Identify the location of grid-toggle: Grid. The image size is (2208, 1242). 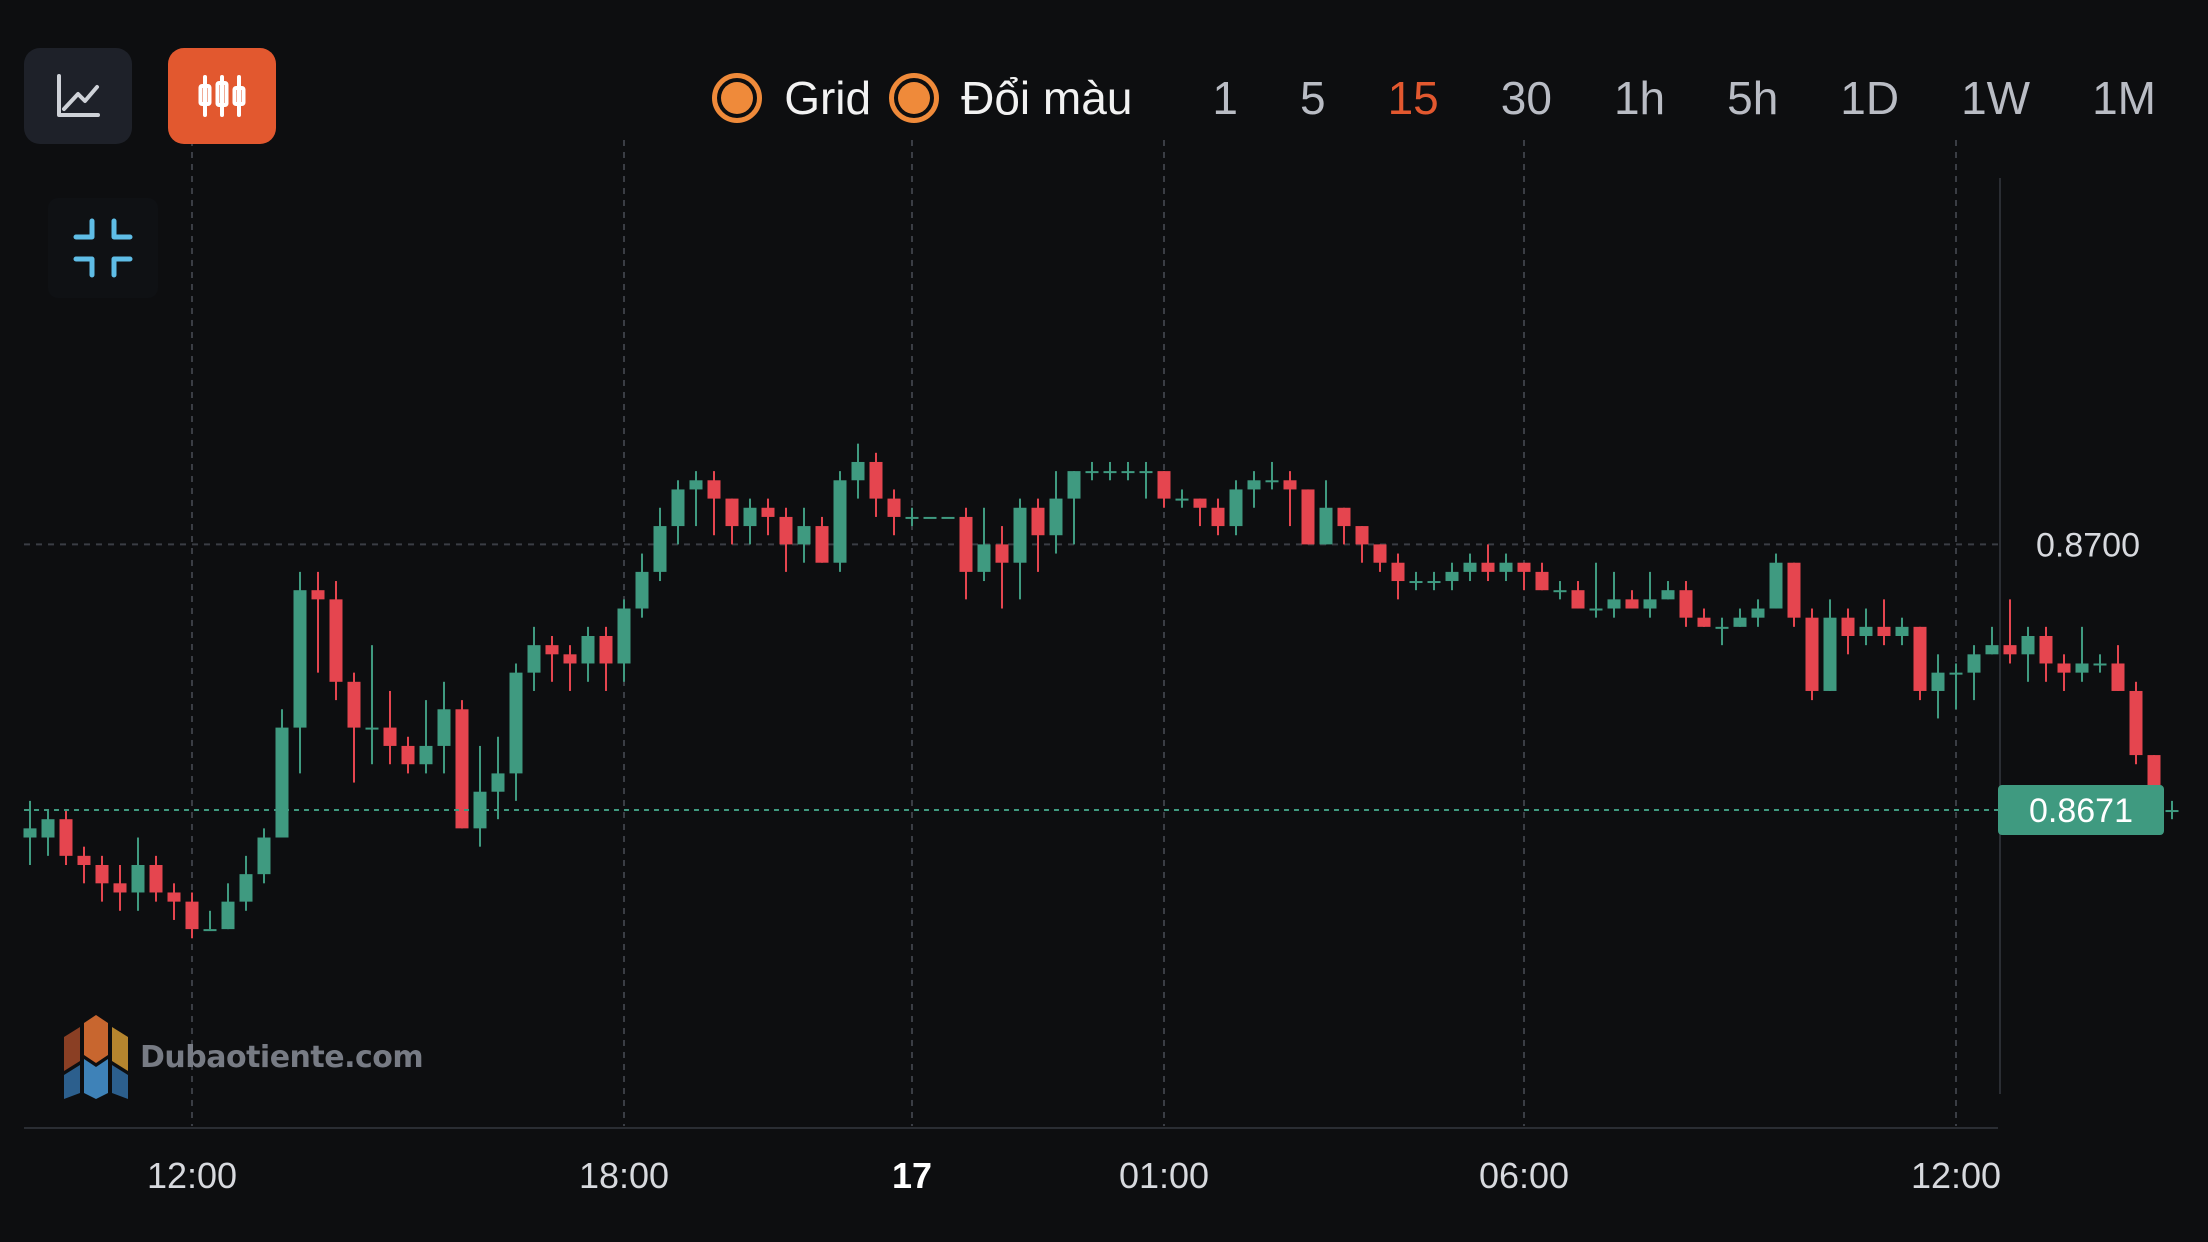
(791, 98).